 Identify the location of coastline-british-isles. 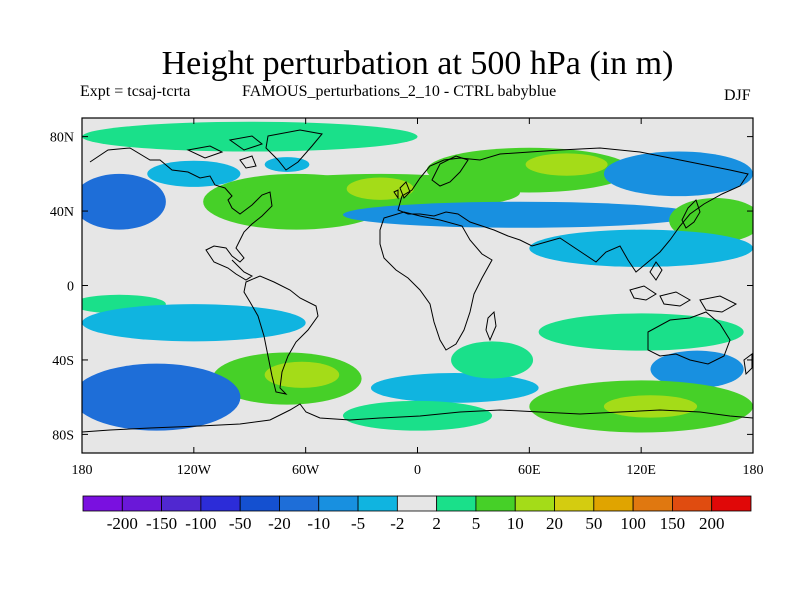
(402, 190).